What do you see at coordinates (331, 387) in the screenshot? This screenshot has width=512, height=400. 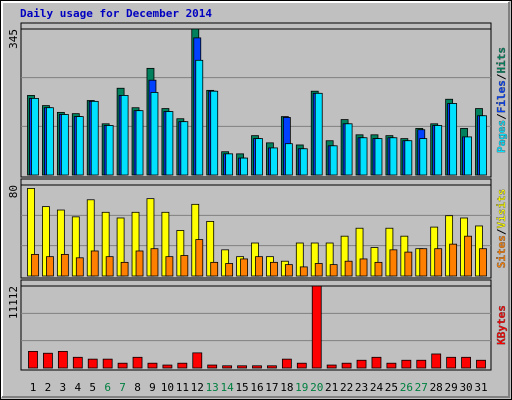 I see `x-tick-label: 21` at bounding box center [331, 387].